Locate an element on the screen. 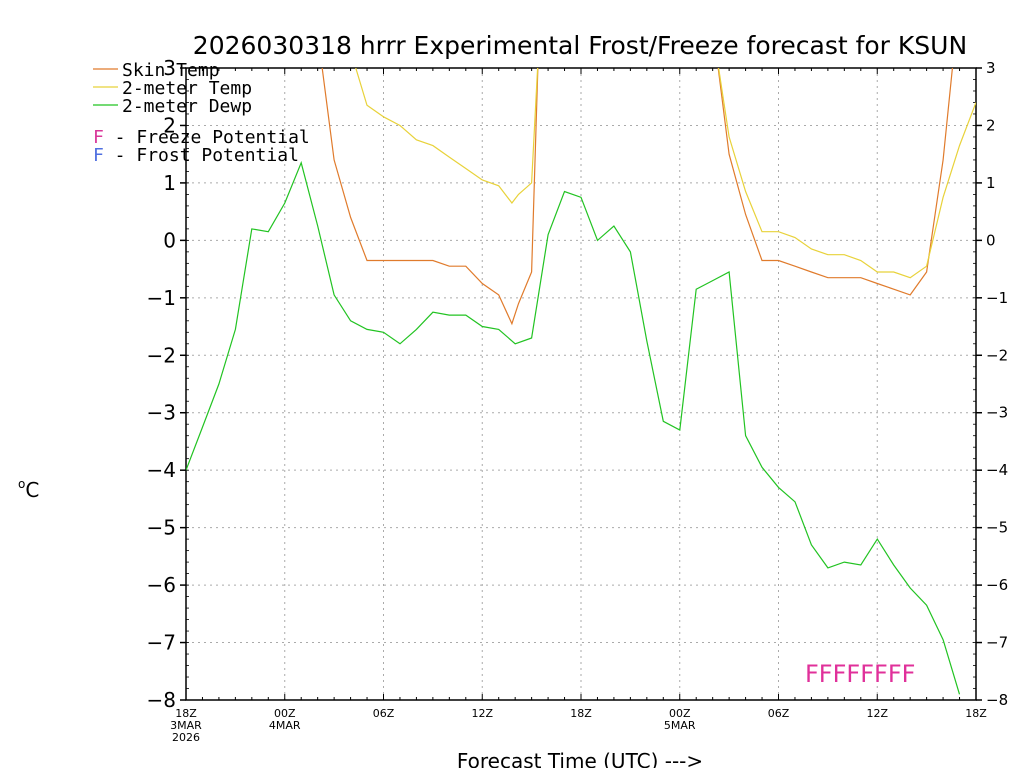 The height and width of the screenshot is (768, 1024). legend-label-skin-temp: Skin Temp is located at coordinates (171, 70).